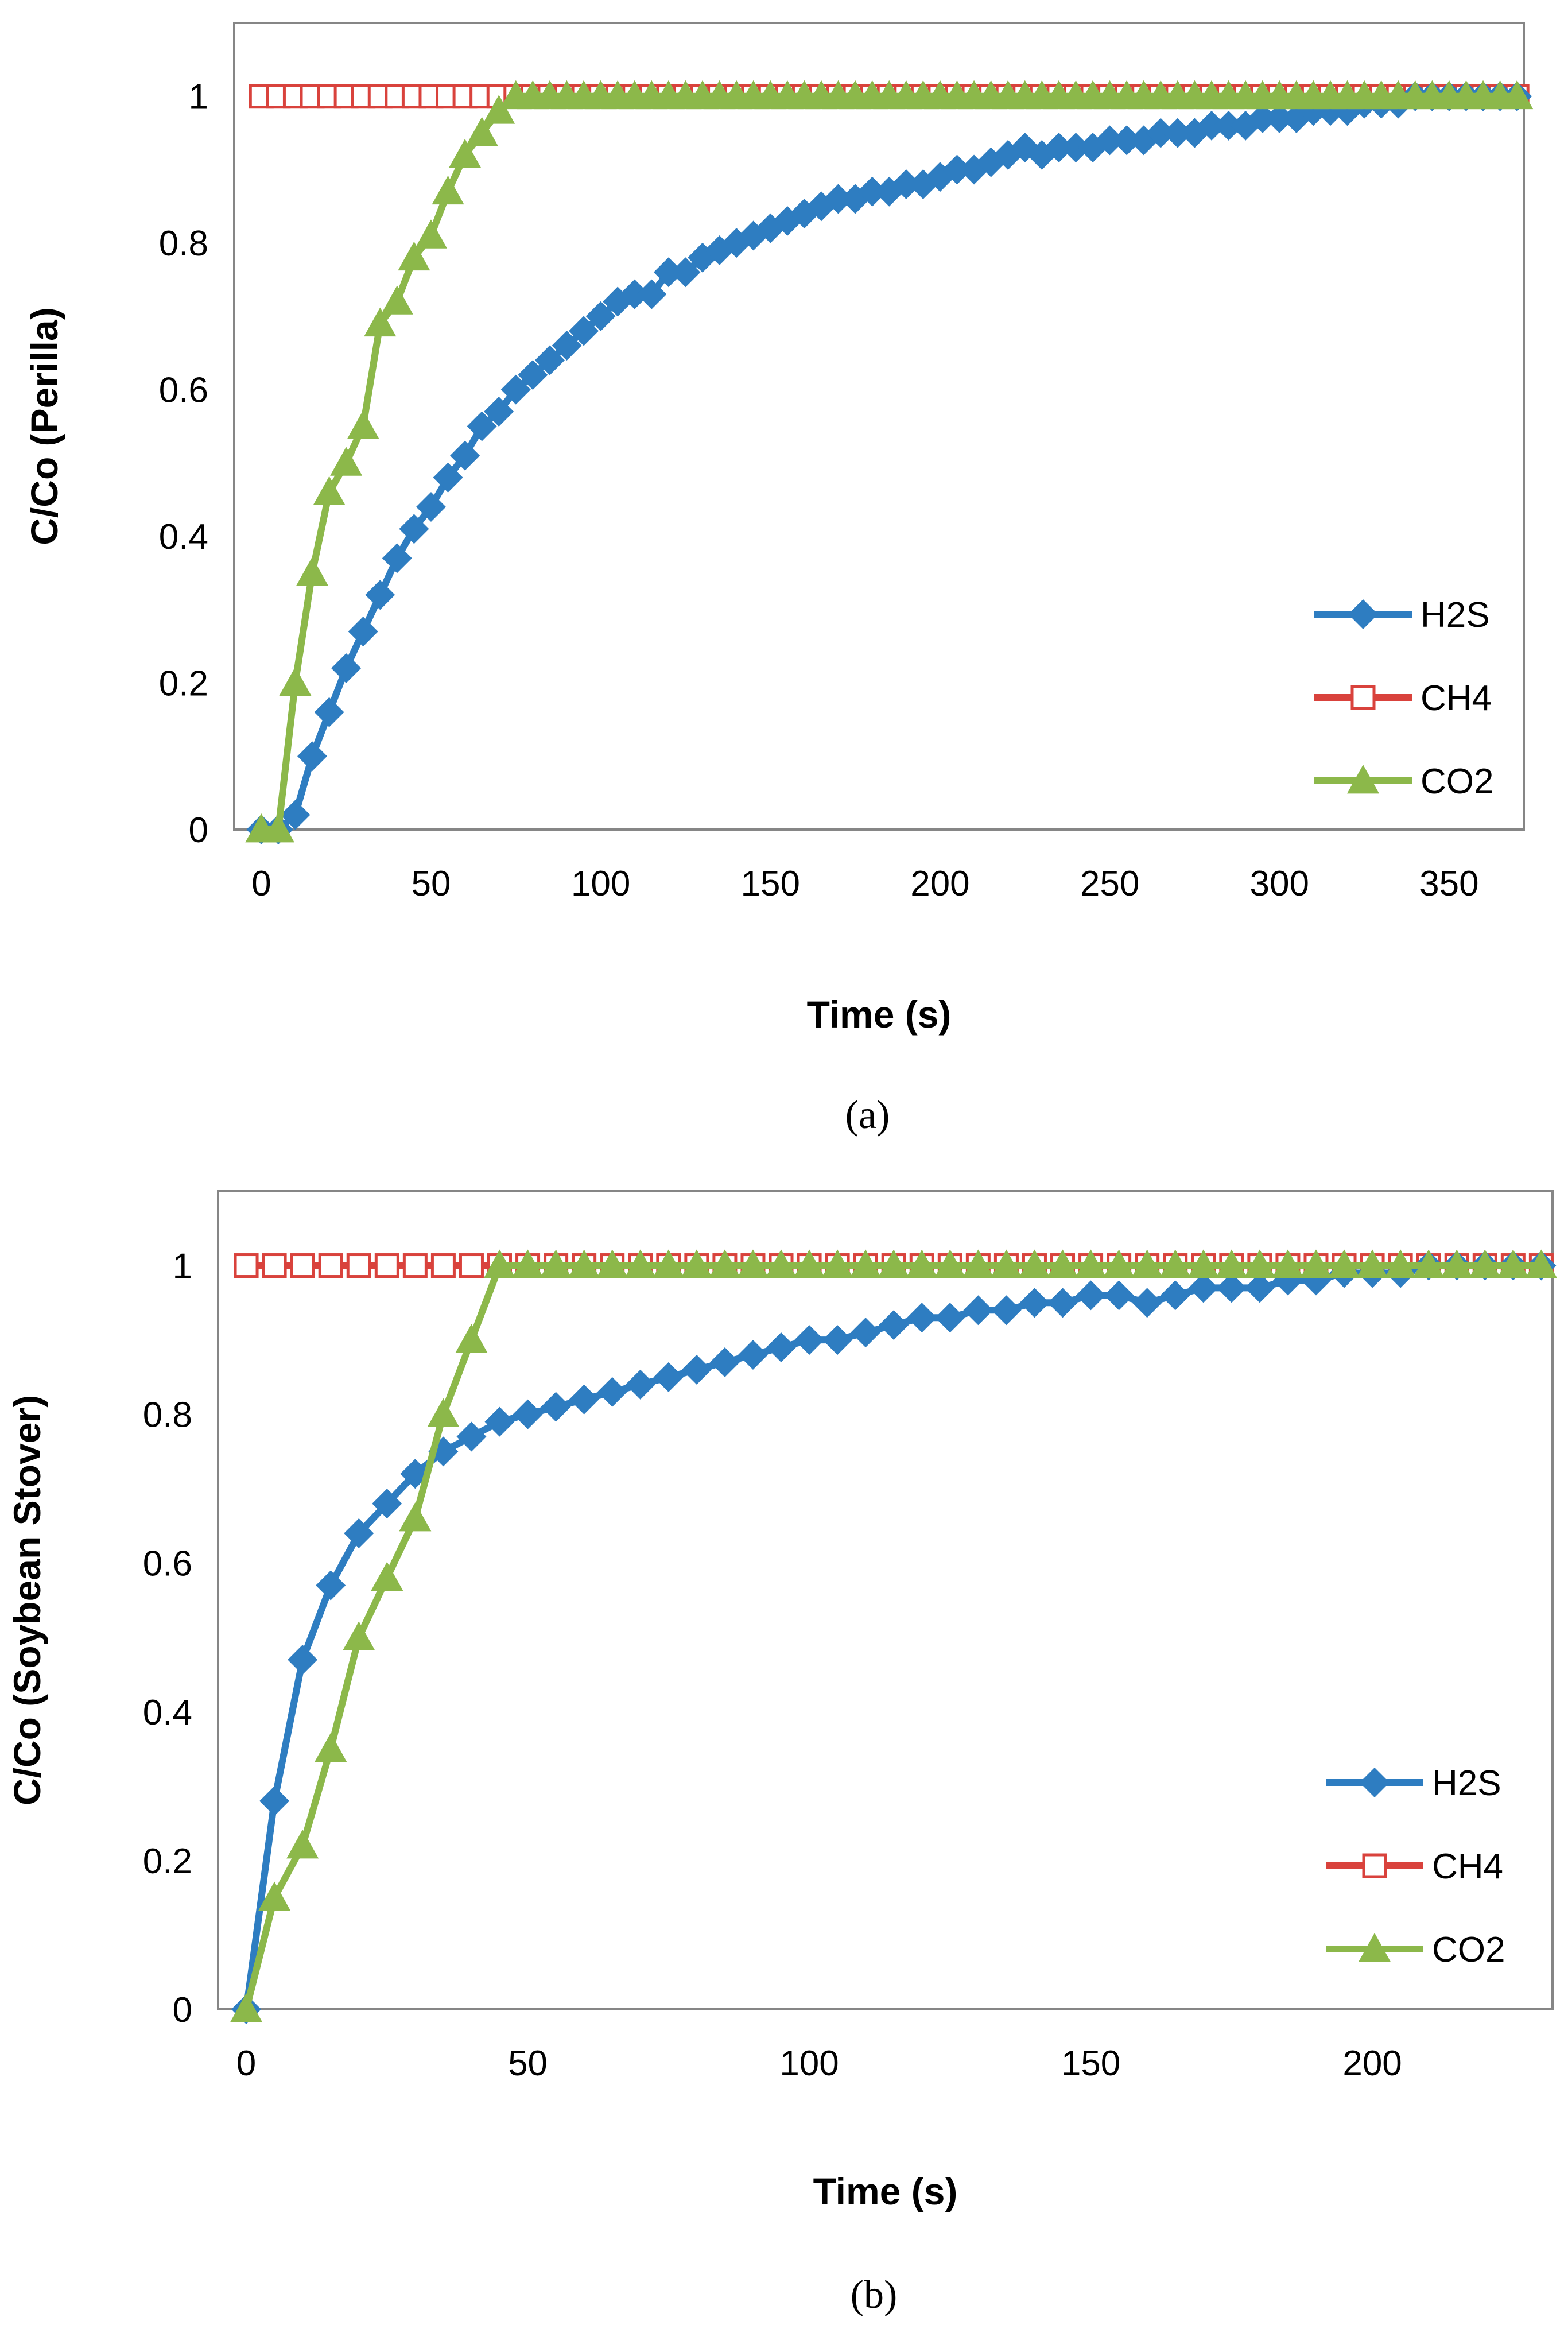 The image size is (1568, 2325). I want to click on chart-a-legend-label: H2S, so click(1455, 615).